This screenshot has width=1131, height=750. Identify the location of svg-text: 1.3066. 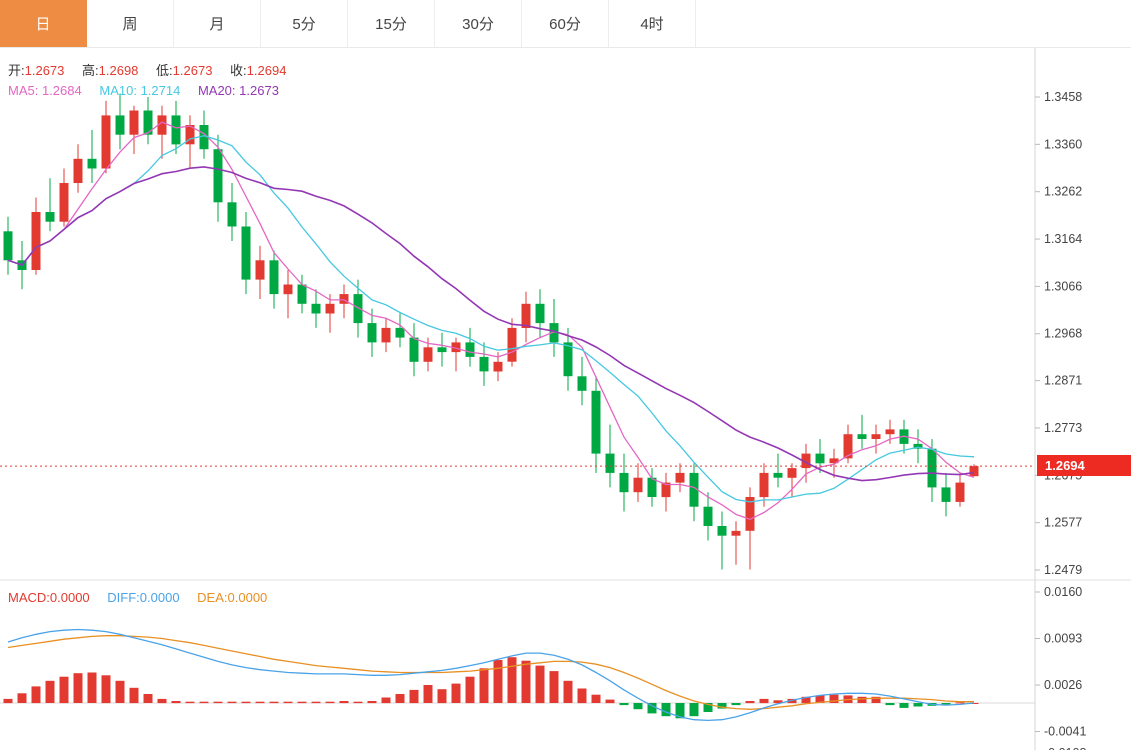
(1063, 286).